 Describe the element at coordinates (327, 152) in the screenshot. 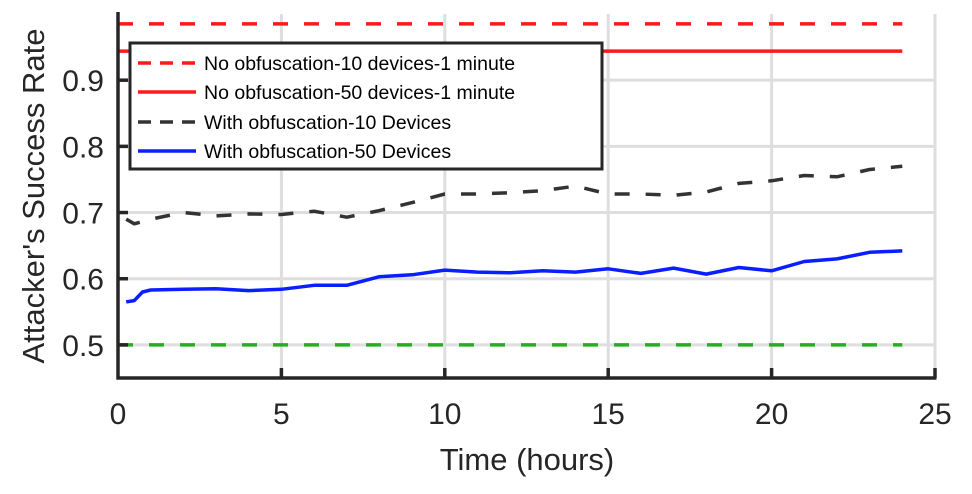

I see `legend-label: With obfuscation-50 Devices` at that location.